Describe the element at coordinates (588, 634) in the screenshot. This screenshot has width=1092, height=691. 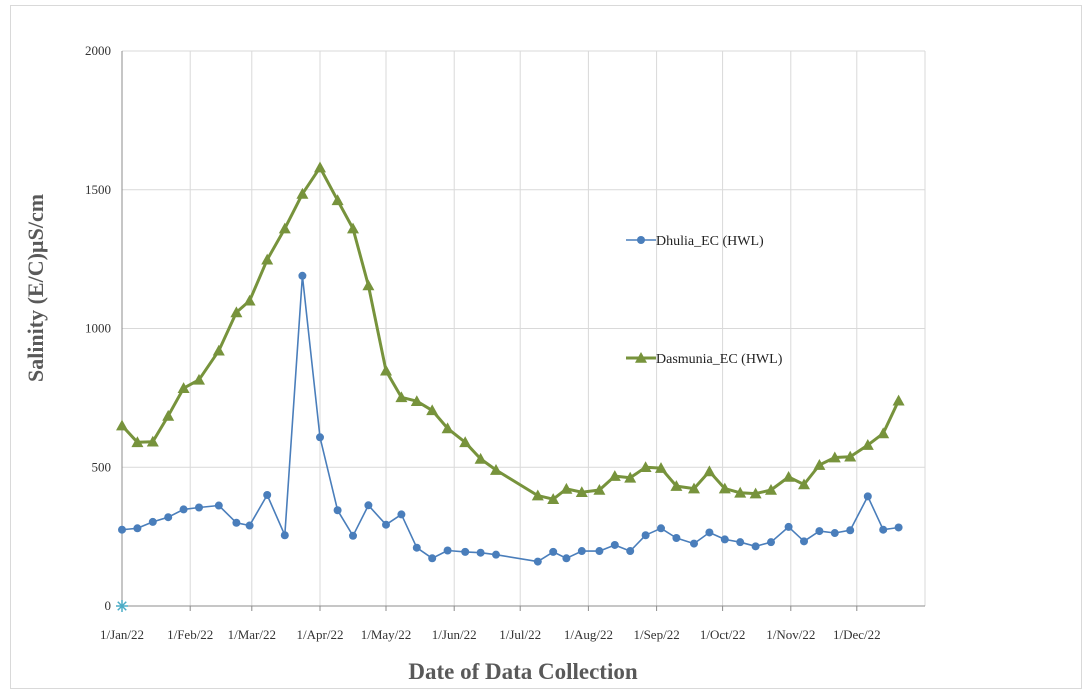
I see `x-tick-label: 1/Aug/22` at that location.